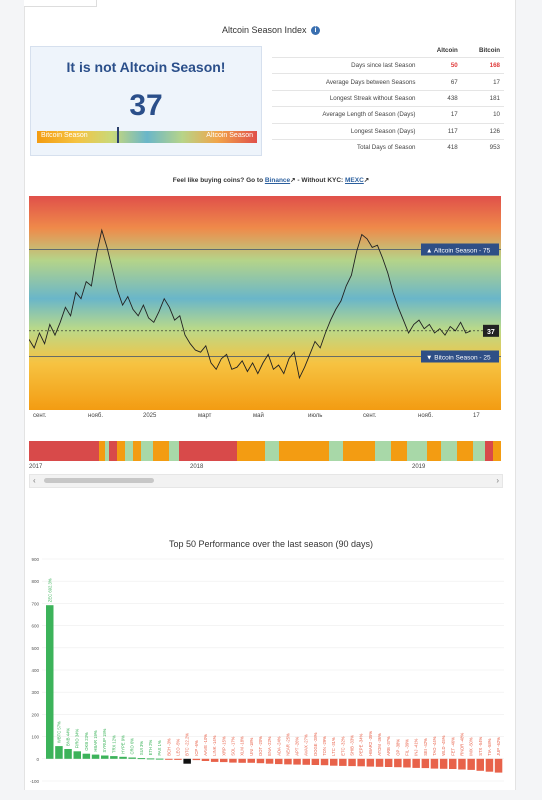 The width and height of the screenshot is (542, 800). What do you see at coordinates (95, 740) in the screenshot?
I see `bar-data-label: HBAR 19%` at bounding box center [95, 740].